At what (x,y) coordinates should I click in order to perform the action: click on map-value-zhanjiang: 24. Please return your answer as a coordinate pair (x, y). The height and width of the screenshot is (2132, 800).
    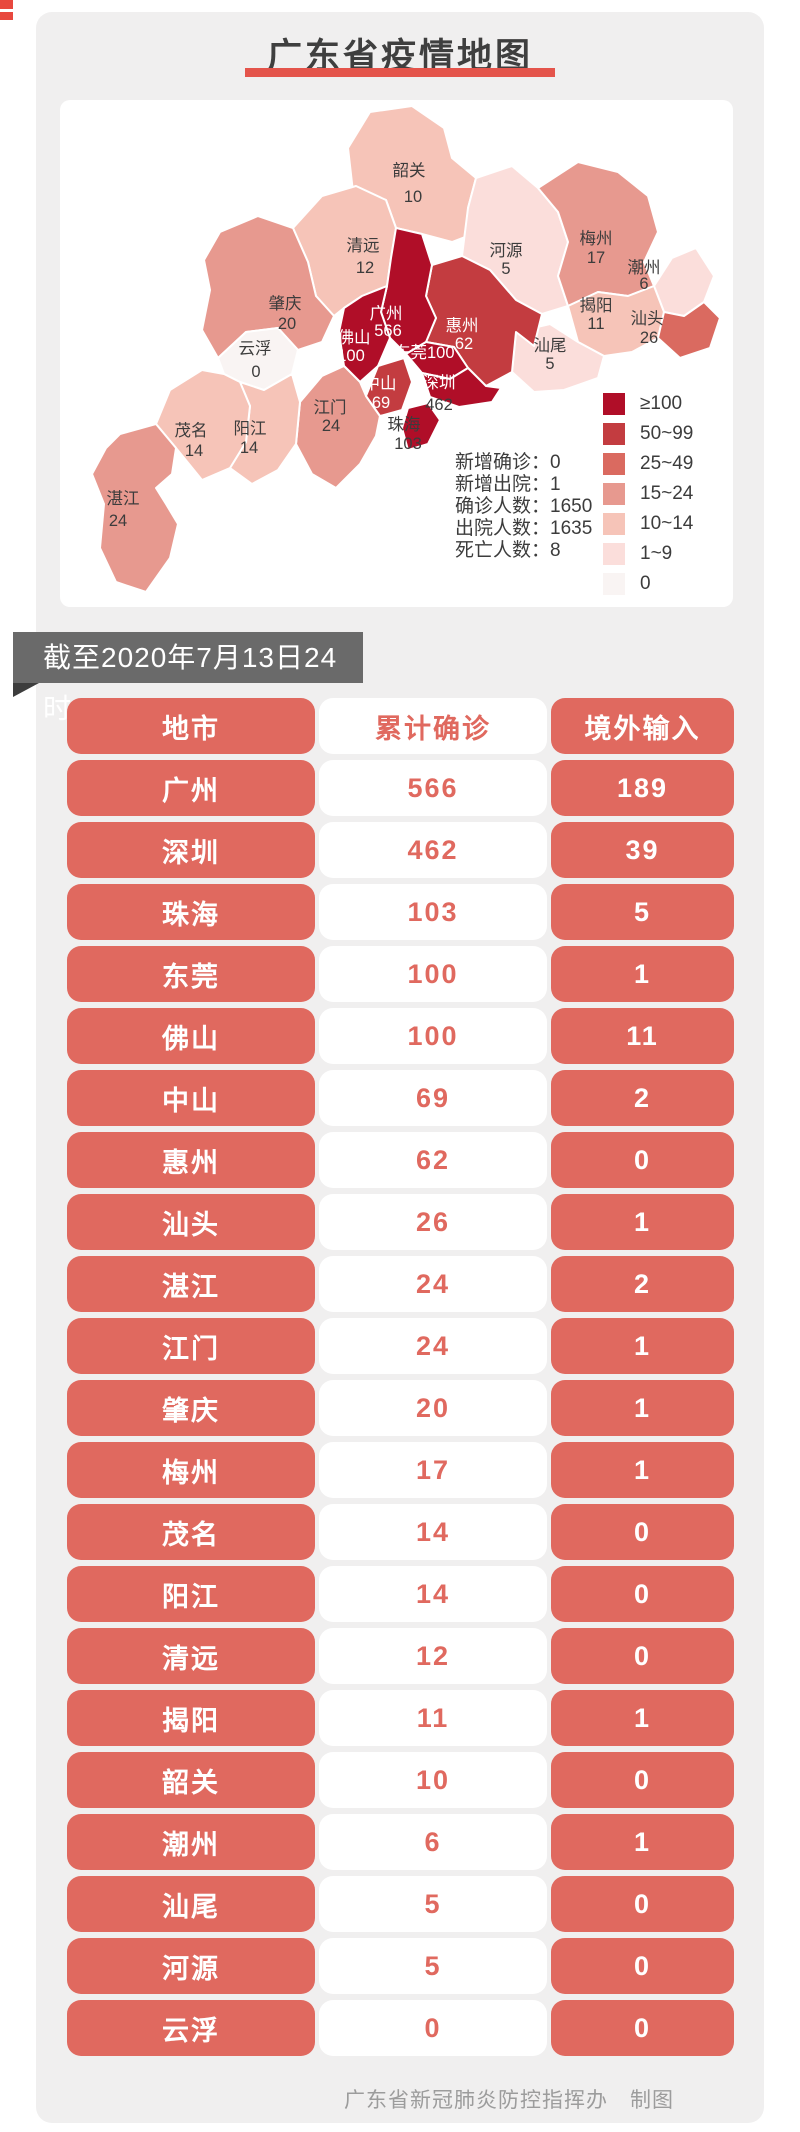
    Looking at the image, I should click on (118, 521).